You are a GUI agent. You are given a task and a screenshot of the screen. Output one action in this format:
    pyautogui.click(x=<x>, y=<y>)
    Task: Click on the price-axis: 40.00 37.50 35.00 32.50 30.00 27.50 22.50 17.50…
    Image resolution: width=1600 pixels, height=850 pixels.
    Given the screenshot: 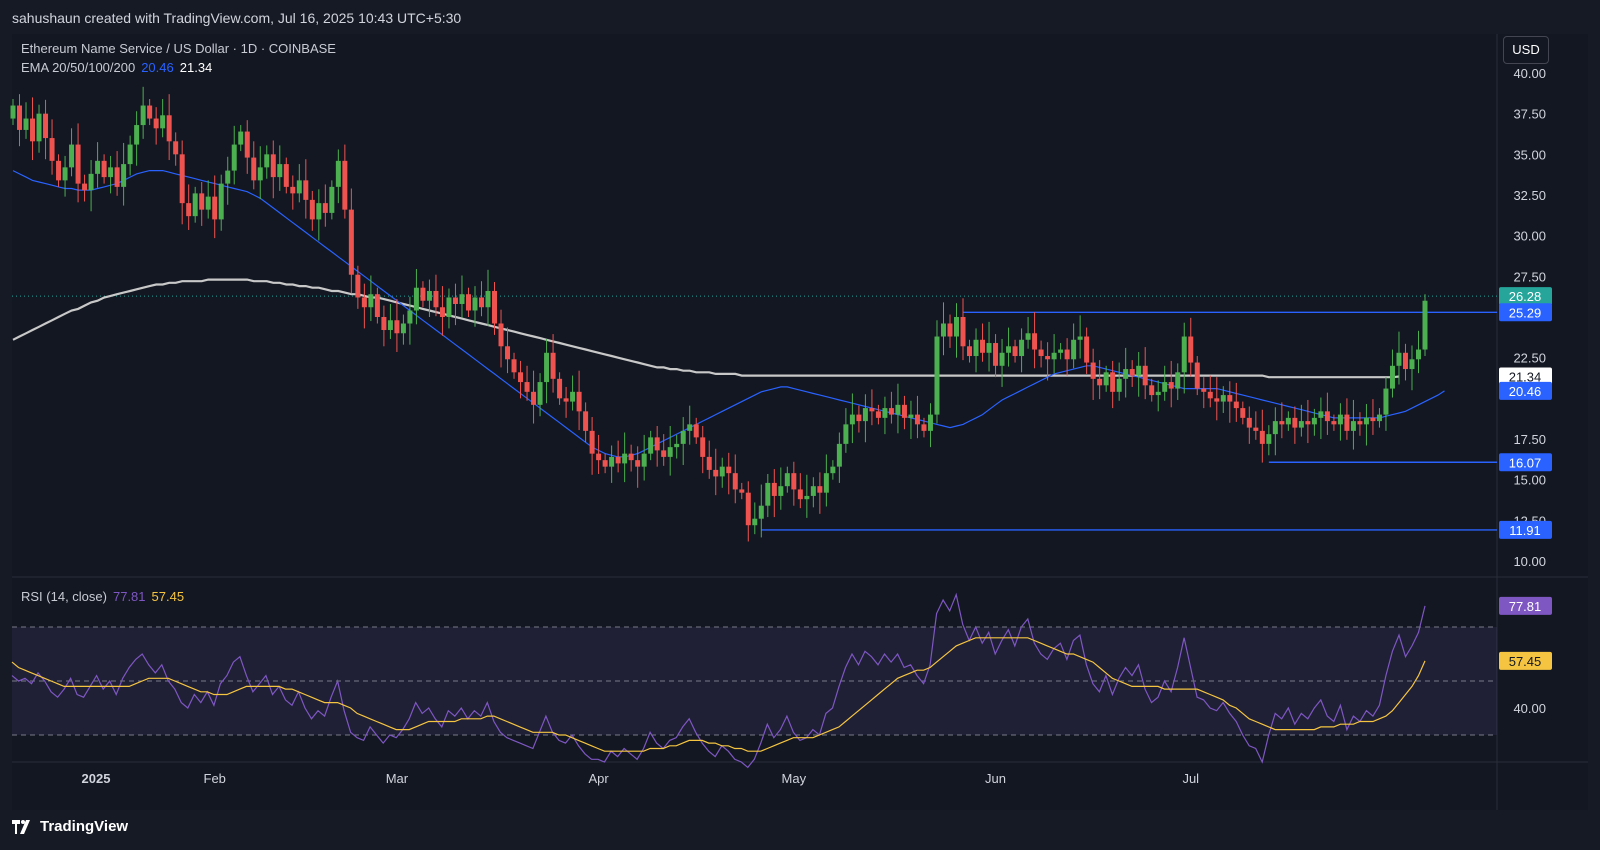 What is the action you would take?
    pyautogui.click(x=1529, y=317)
    